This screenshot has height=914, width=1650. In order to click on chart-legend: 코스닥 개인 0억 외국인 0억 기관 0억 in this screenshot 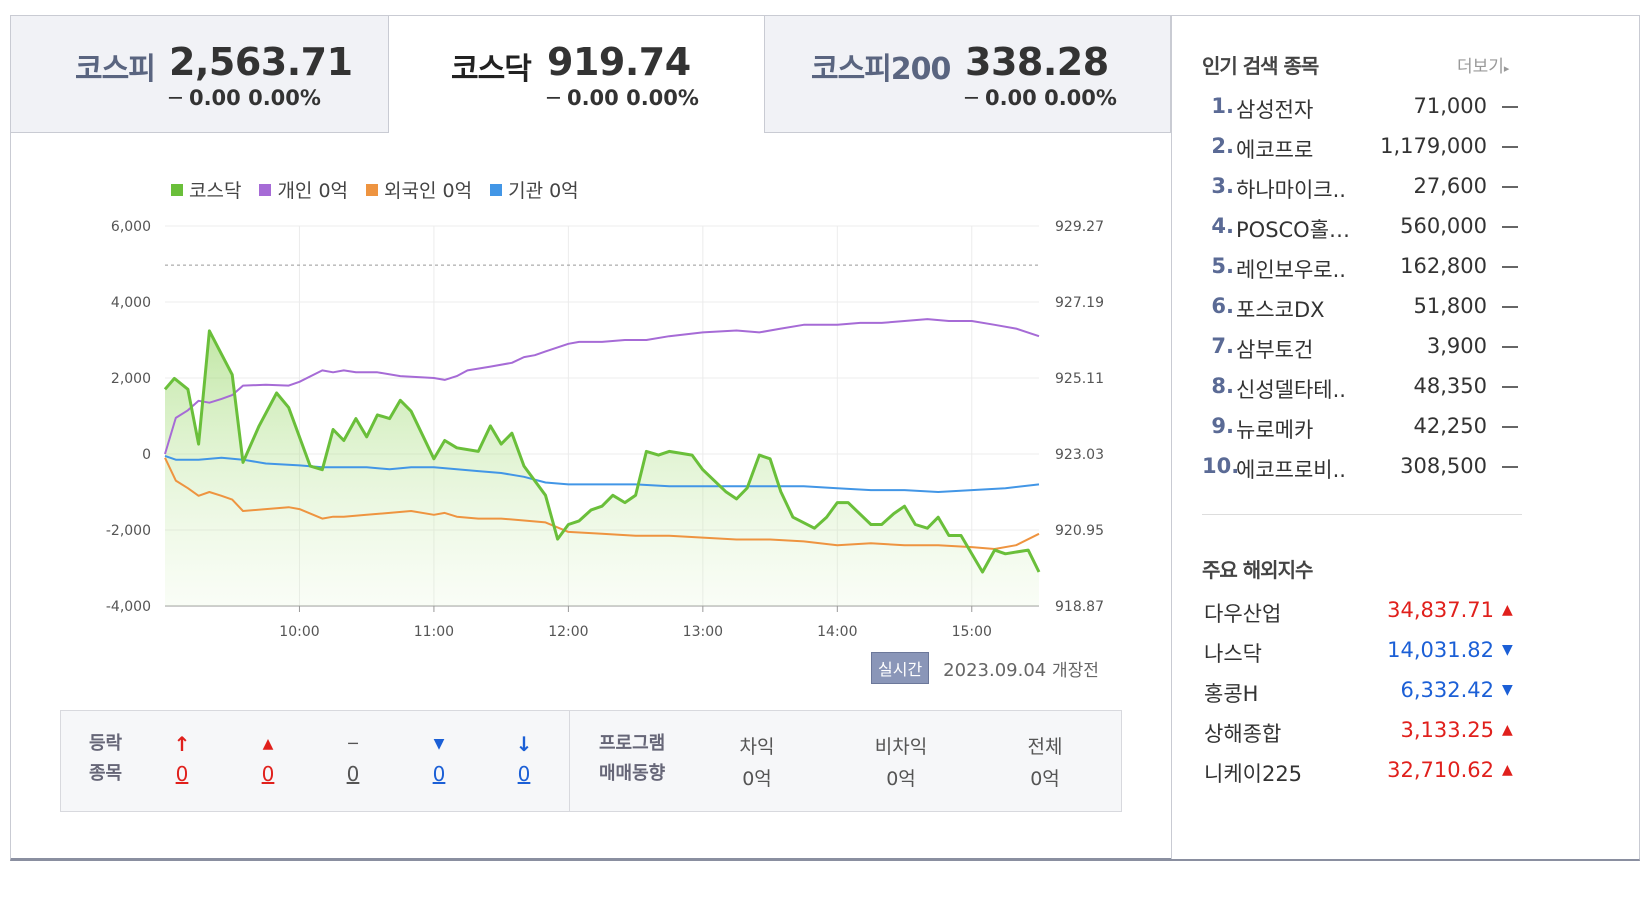, I will do `click(375, 189)`.